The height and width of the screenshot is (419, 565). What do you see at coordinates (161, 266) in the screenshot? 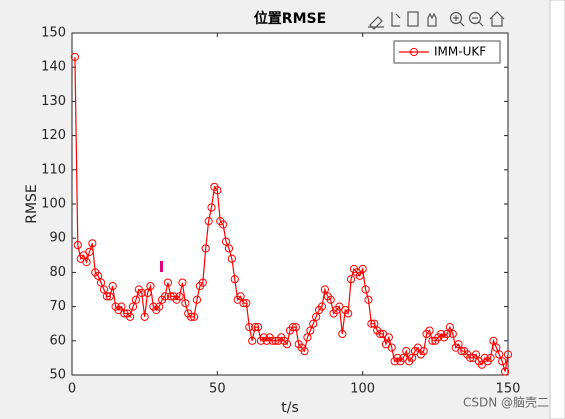
I see `cursor-mark` at bounding box center [161, 266].